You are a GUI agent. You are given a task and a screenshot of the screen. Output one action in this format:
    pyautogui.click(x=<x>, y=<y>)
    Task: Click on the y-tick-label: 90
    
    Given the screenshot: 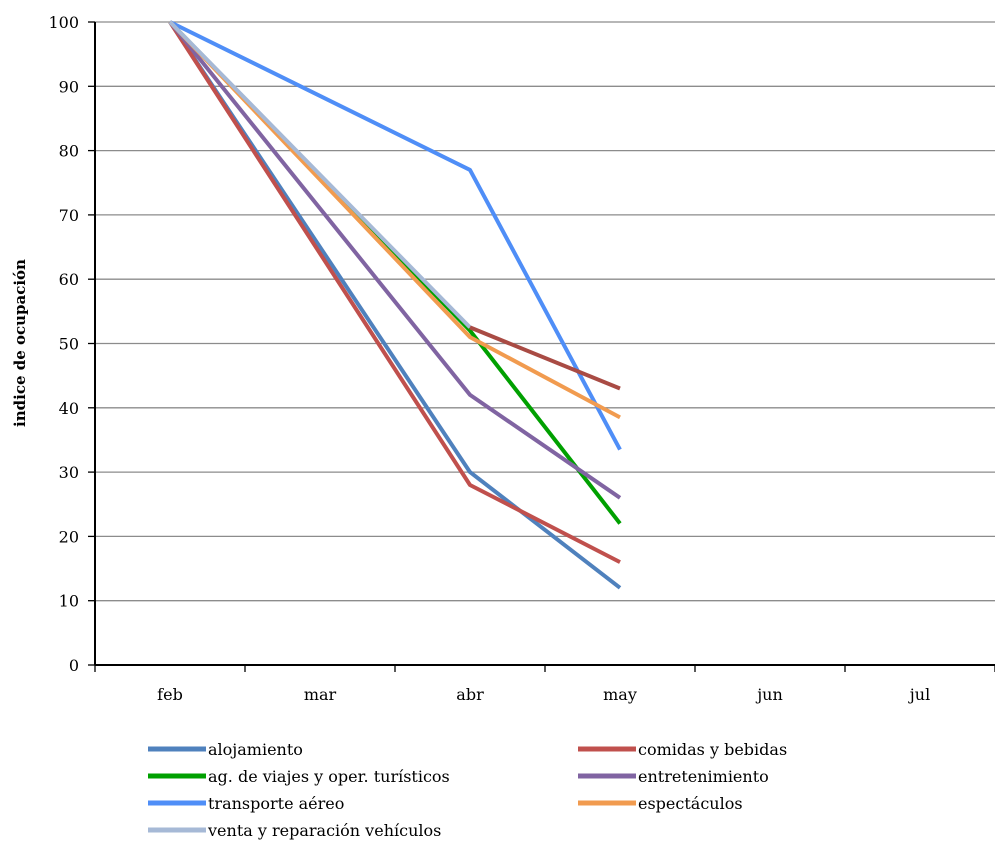 What is the action you would take?
    pyautogui.click(x=69, y=86)
    